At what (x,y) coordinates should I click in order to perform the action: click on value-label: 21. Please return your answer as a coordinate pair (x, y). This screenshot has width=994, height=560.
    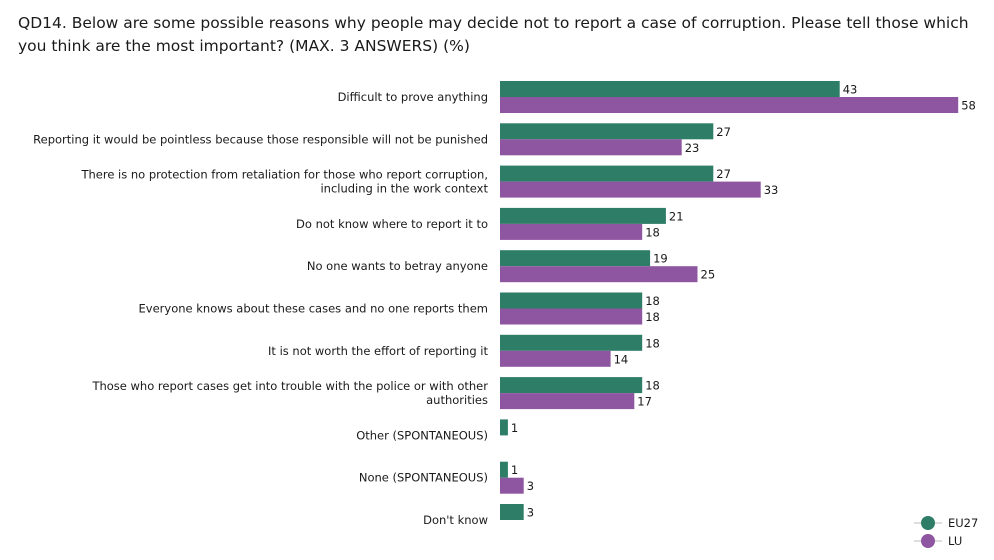
    Looking at the image, I should click on (676, 216).